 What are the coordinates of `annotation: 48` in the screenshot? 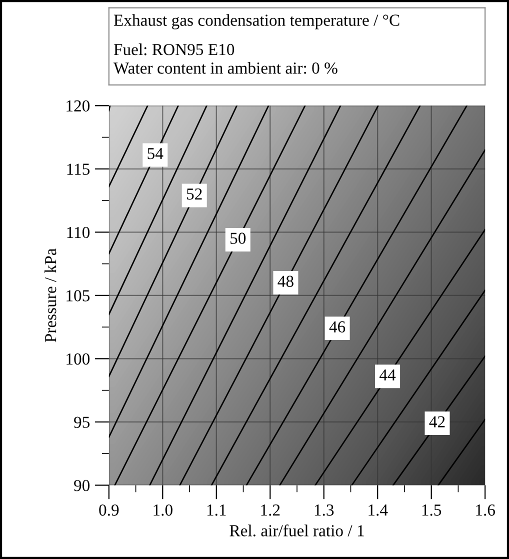 It's located at (286, 281).